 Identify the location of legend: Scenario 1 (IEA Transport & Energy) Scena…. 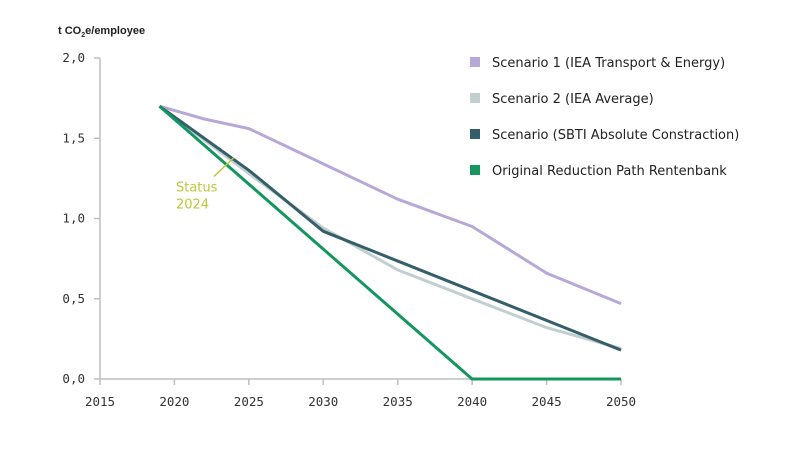
(604, 117).